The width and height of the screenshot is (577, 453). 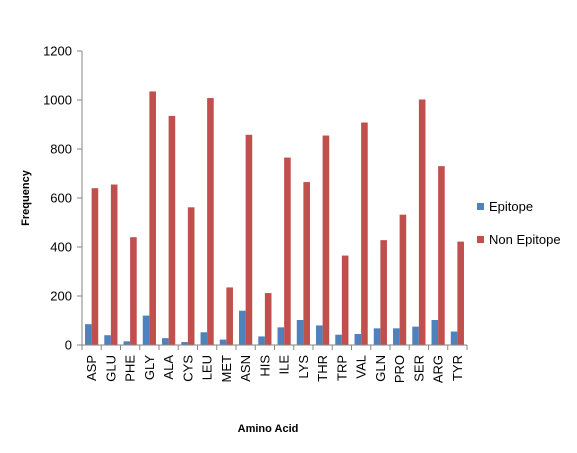 I want to click on x-tick-label: PHE, so click(x=130, y=368).